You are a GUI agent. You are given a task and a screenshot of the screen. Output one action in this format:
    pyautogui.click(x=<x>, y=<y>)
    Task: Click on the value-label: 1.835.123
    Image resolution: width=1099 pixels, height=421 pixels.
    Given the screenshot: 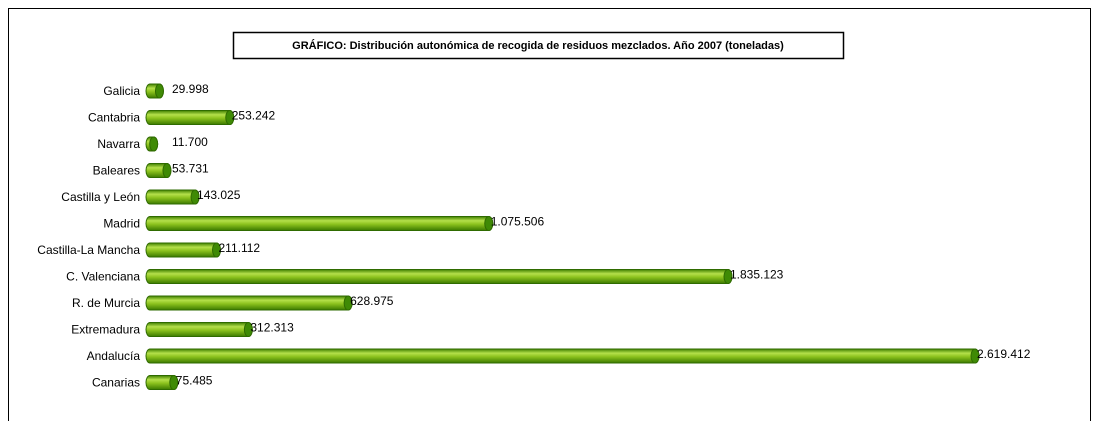 What is the action you would take?
    pyautogui.click(x=757, y=275)
    